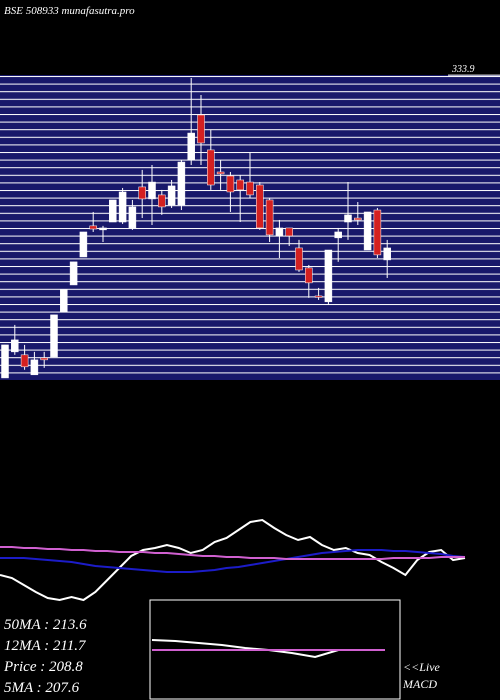  Describe the element at coordinates (42, 688) in the screenshot. I see `ma-label: 5MA : 207.6` at that location.